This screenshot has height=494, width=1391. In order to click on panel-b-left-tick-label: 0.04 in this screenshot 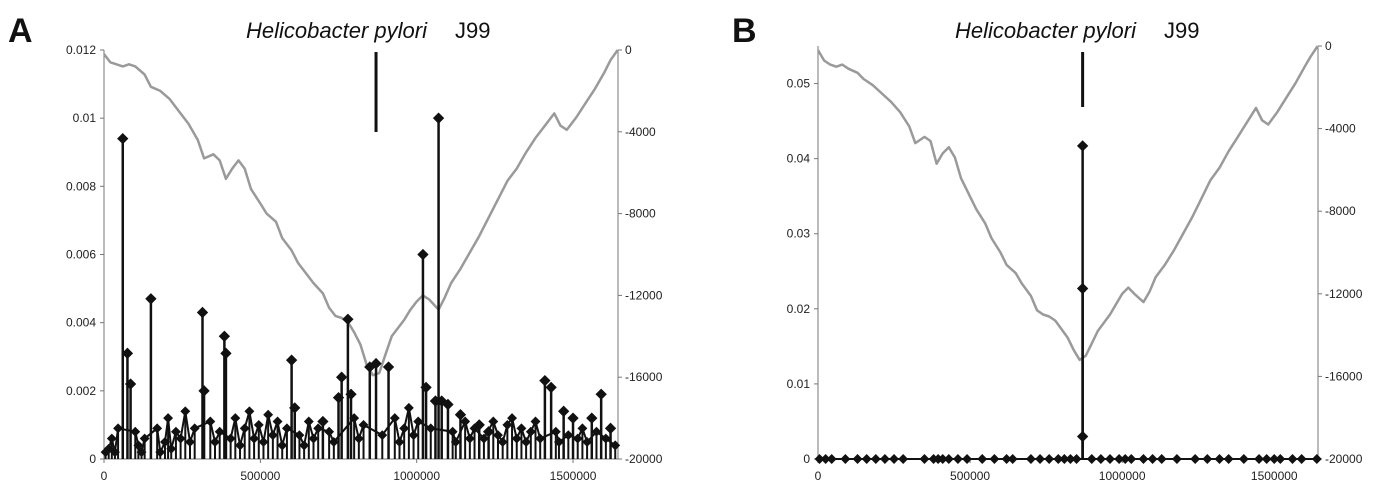, I will do `click(799, 159)`.